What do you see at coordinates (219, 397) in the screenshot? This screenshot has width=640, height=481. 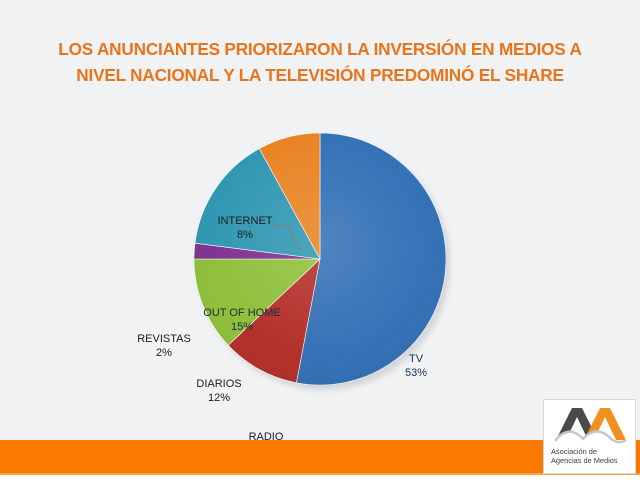 I see `pie-label-diarios-value: 12%` at bounding box center [219, 397].